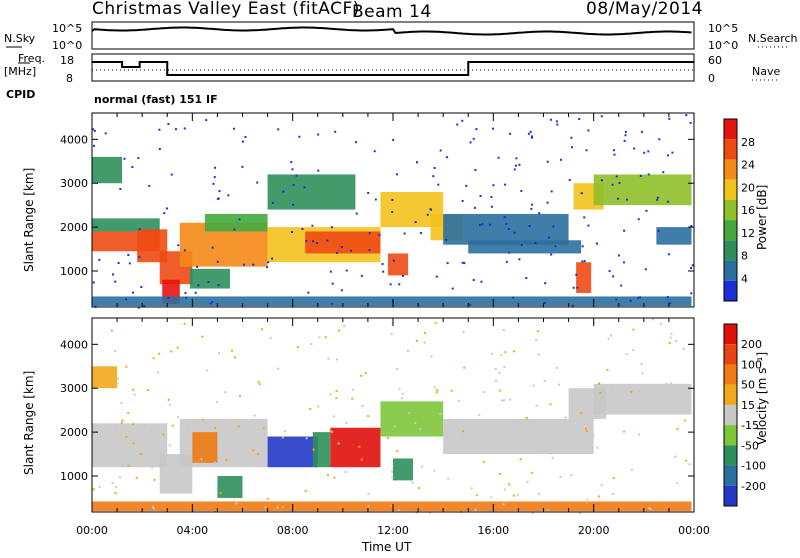 The image size is (800, 558). What do you see at coordinates (748, 165) in the screenshot?
I see `colorbar-tick-label: 24` at bounding box center [748, 165].